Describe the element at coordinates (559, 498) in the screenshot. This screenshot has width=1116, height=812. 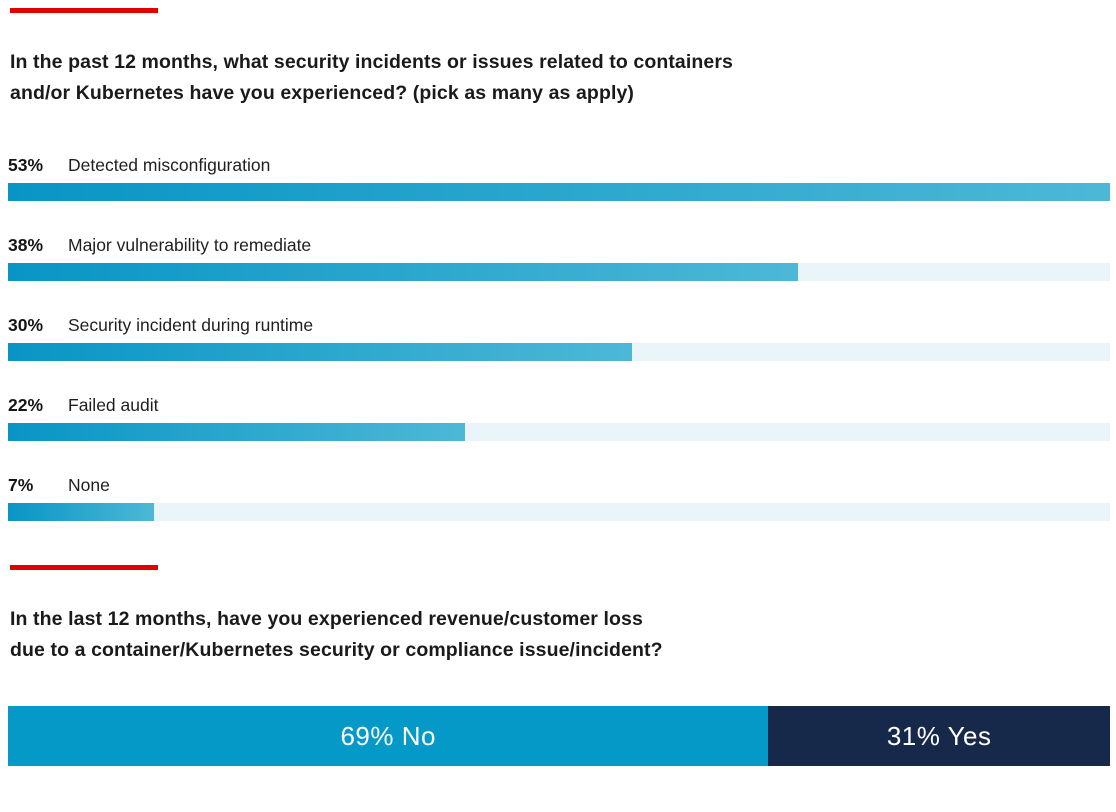
I see `bar-row: 7% None` at that location.